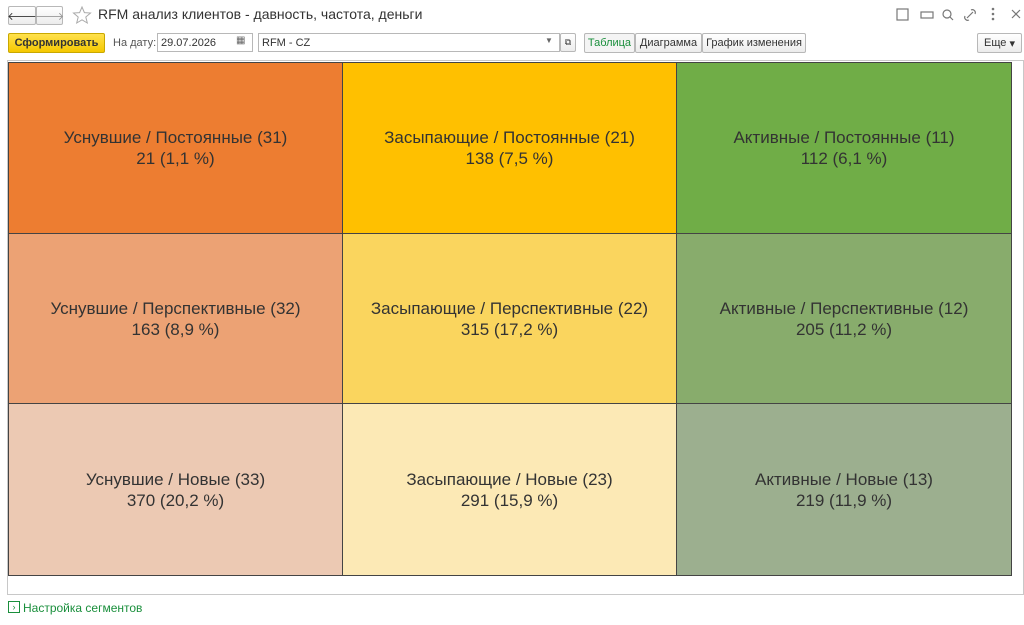  I want to click on segment-label: Засыпающие / Новые (23), so click(509, 479).